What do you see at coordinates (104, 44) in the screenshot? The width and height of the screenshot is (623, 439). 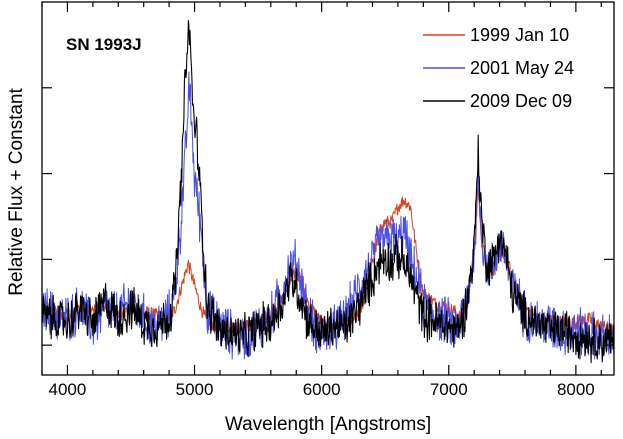 I see `chart-title: SN 1993J` at bounding box center [104, 44].